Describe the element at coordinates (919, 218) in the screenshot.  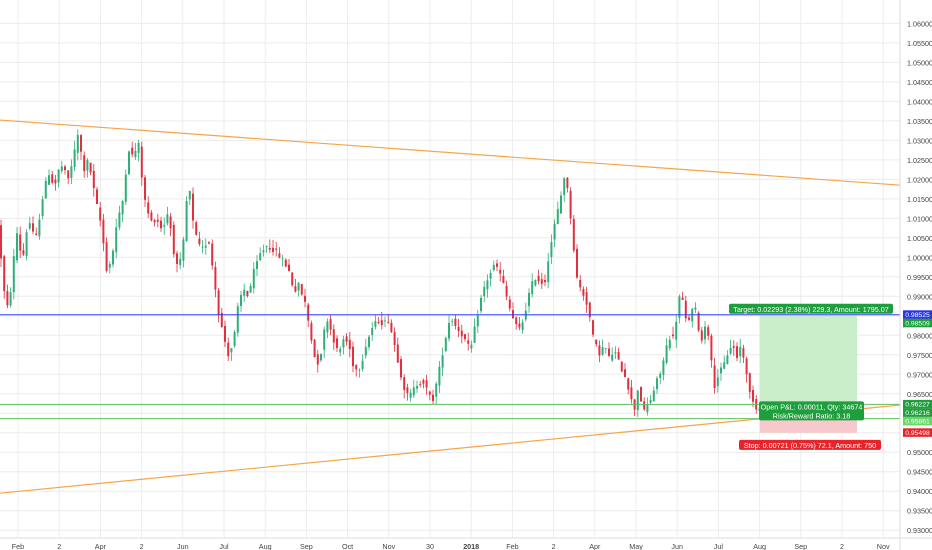
I see `y-tick-label: 1.01000` at that location.